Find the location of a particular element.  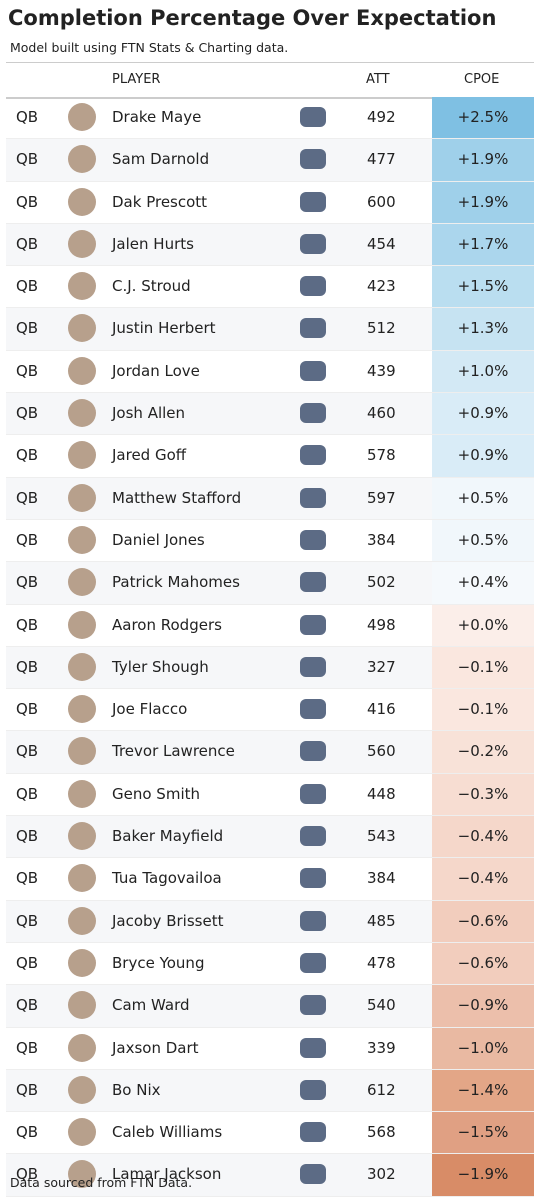

player-name: Bryce Young is located at coordinates (158, 962).